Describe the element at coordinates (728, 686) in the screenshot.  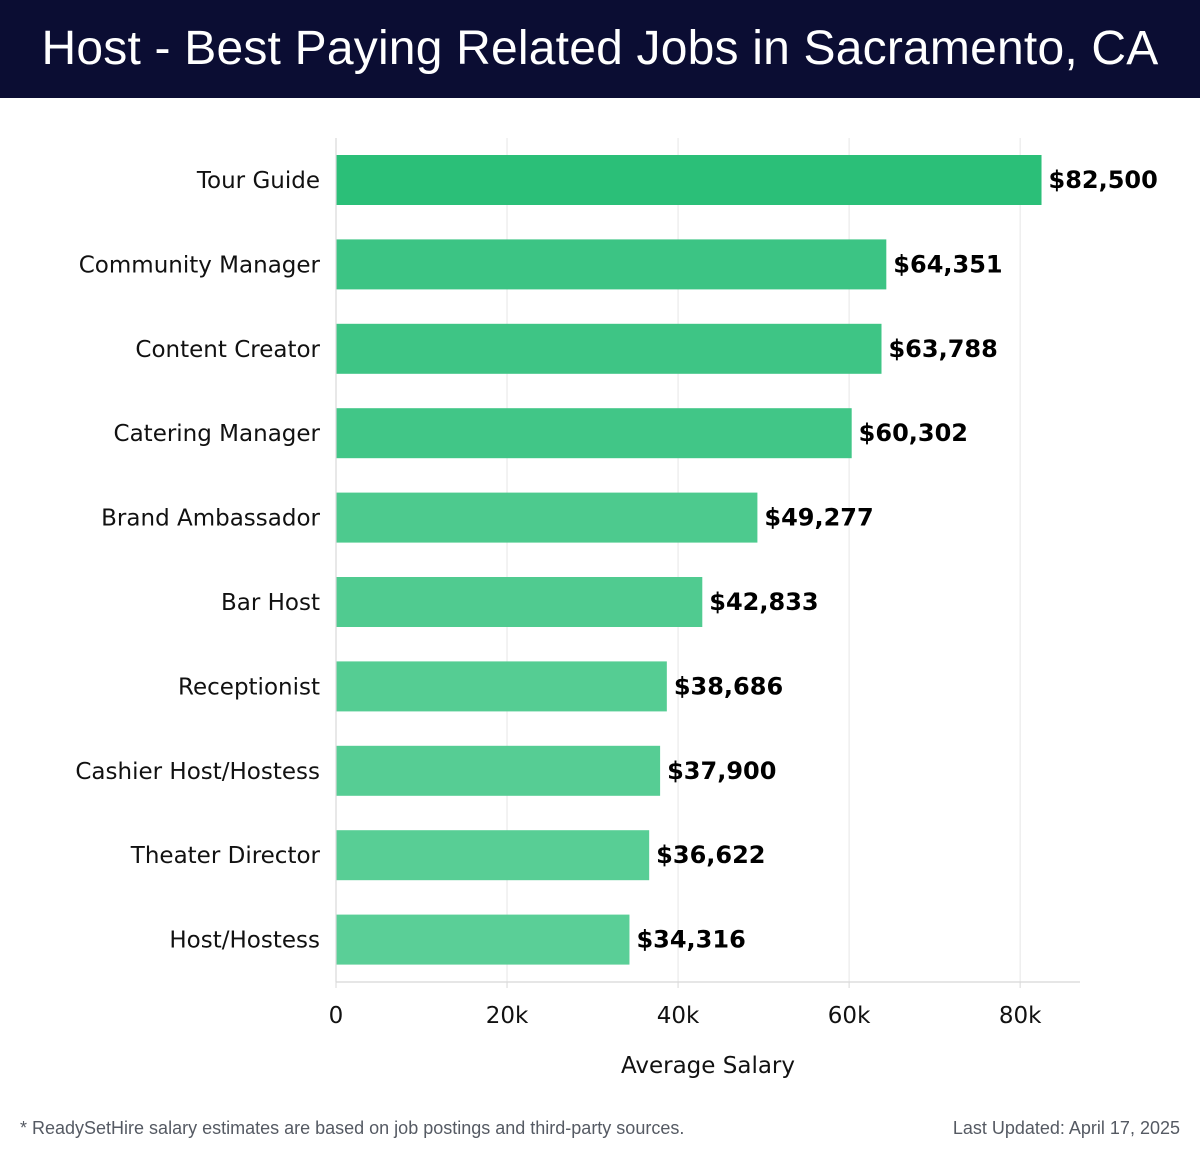
I see `value-label: $38,686` at that location.